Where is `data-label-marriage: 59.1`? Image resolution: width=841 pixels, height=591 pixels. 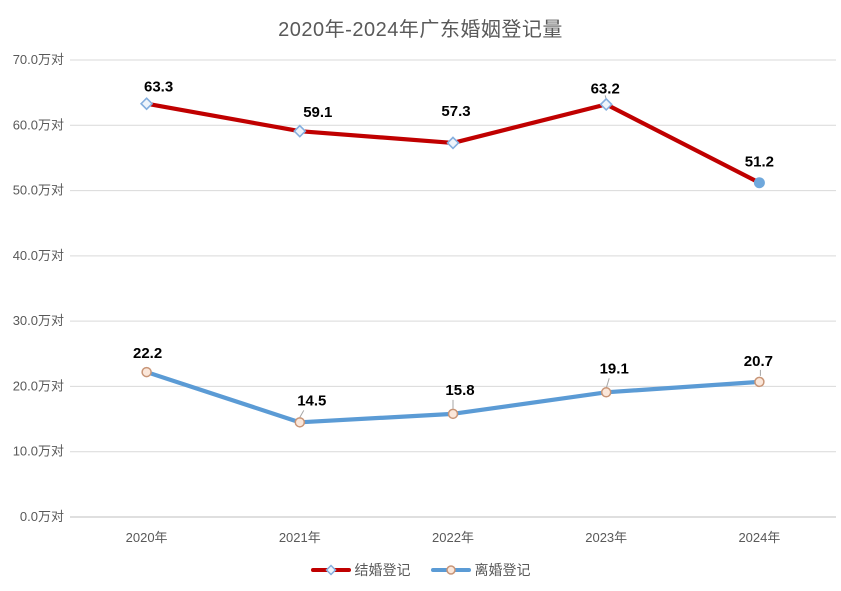 data-label-marriage: 59.1 is located at coordinates (317, 112).